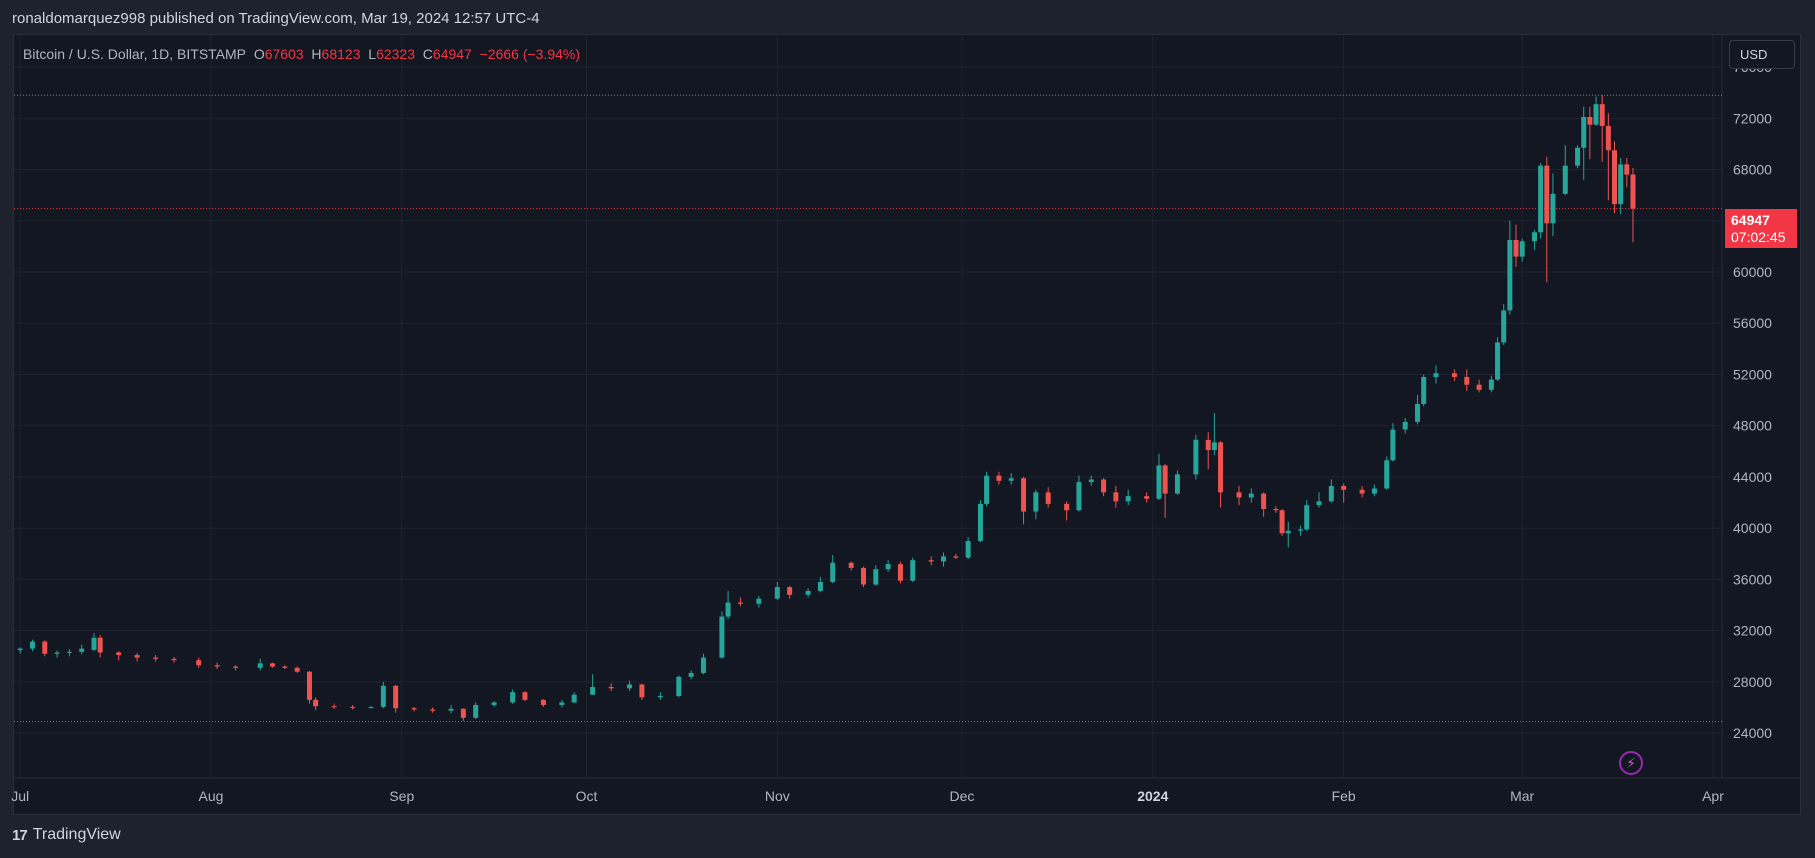  Describe the element at coordinates (372, 54) in the screenshot. I see `legend-low-label: L` at that location.